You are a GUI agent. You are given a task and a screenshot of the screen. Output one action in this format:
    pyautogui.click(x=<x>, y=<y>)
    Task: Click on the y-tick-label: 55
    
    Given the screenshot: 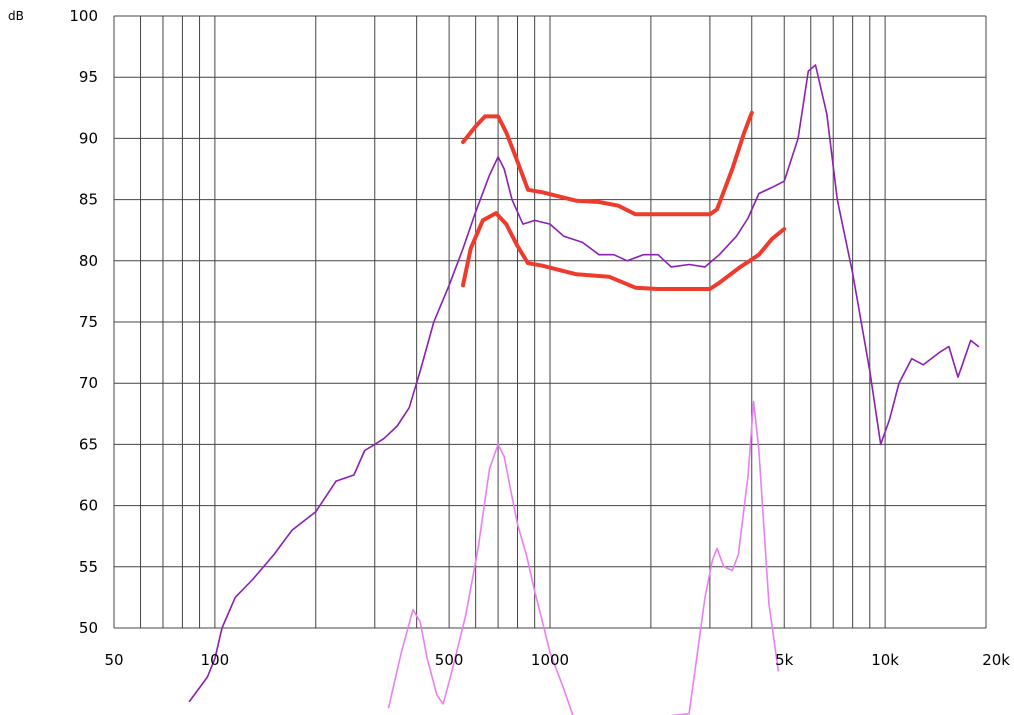 What is the action you would take?
    pyautogui.click(x=88, y=567)
    